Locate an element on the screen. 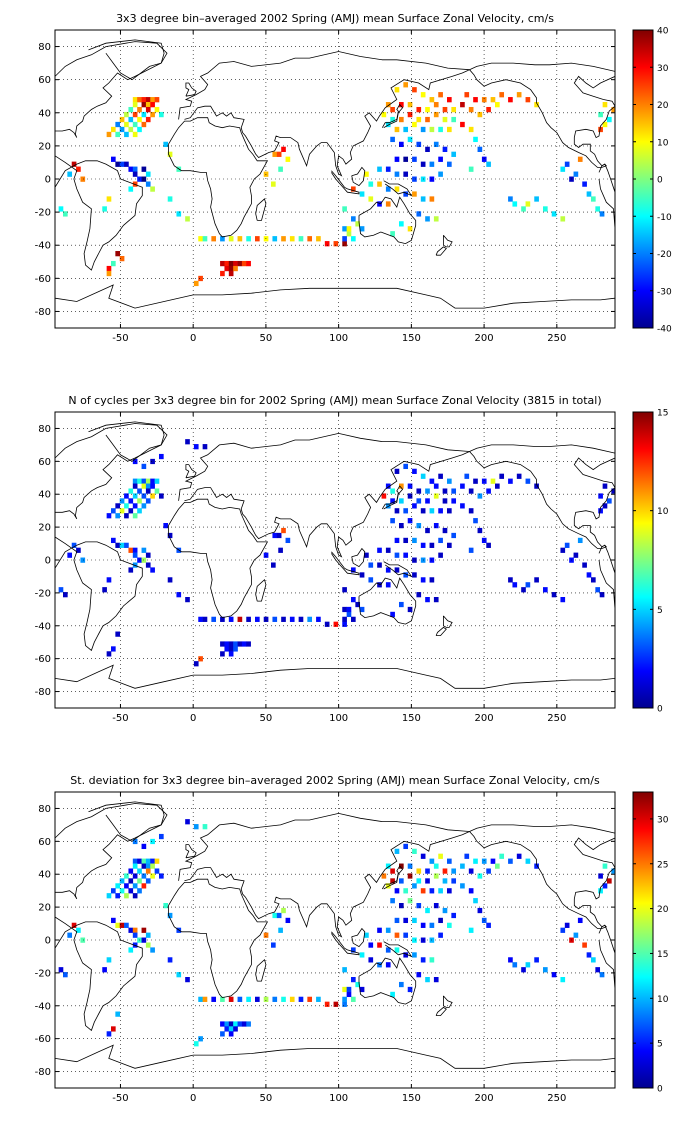  colorbar-tick-label: 25 is located at coordinates (662, 865).